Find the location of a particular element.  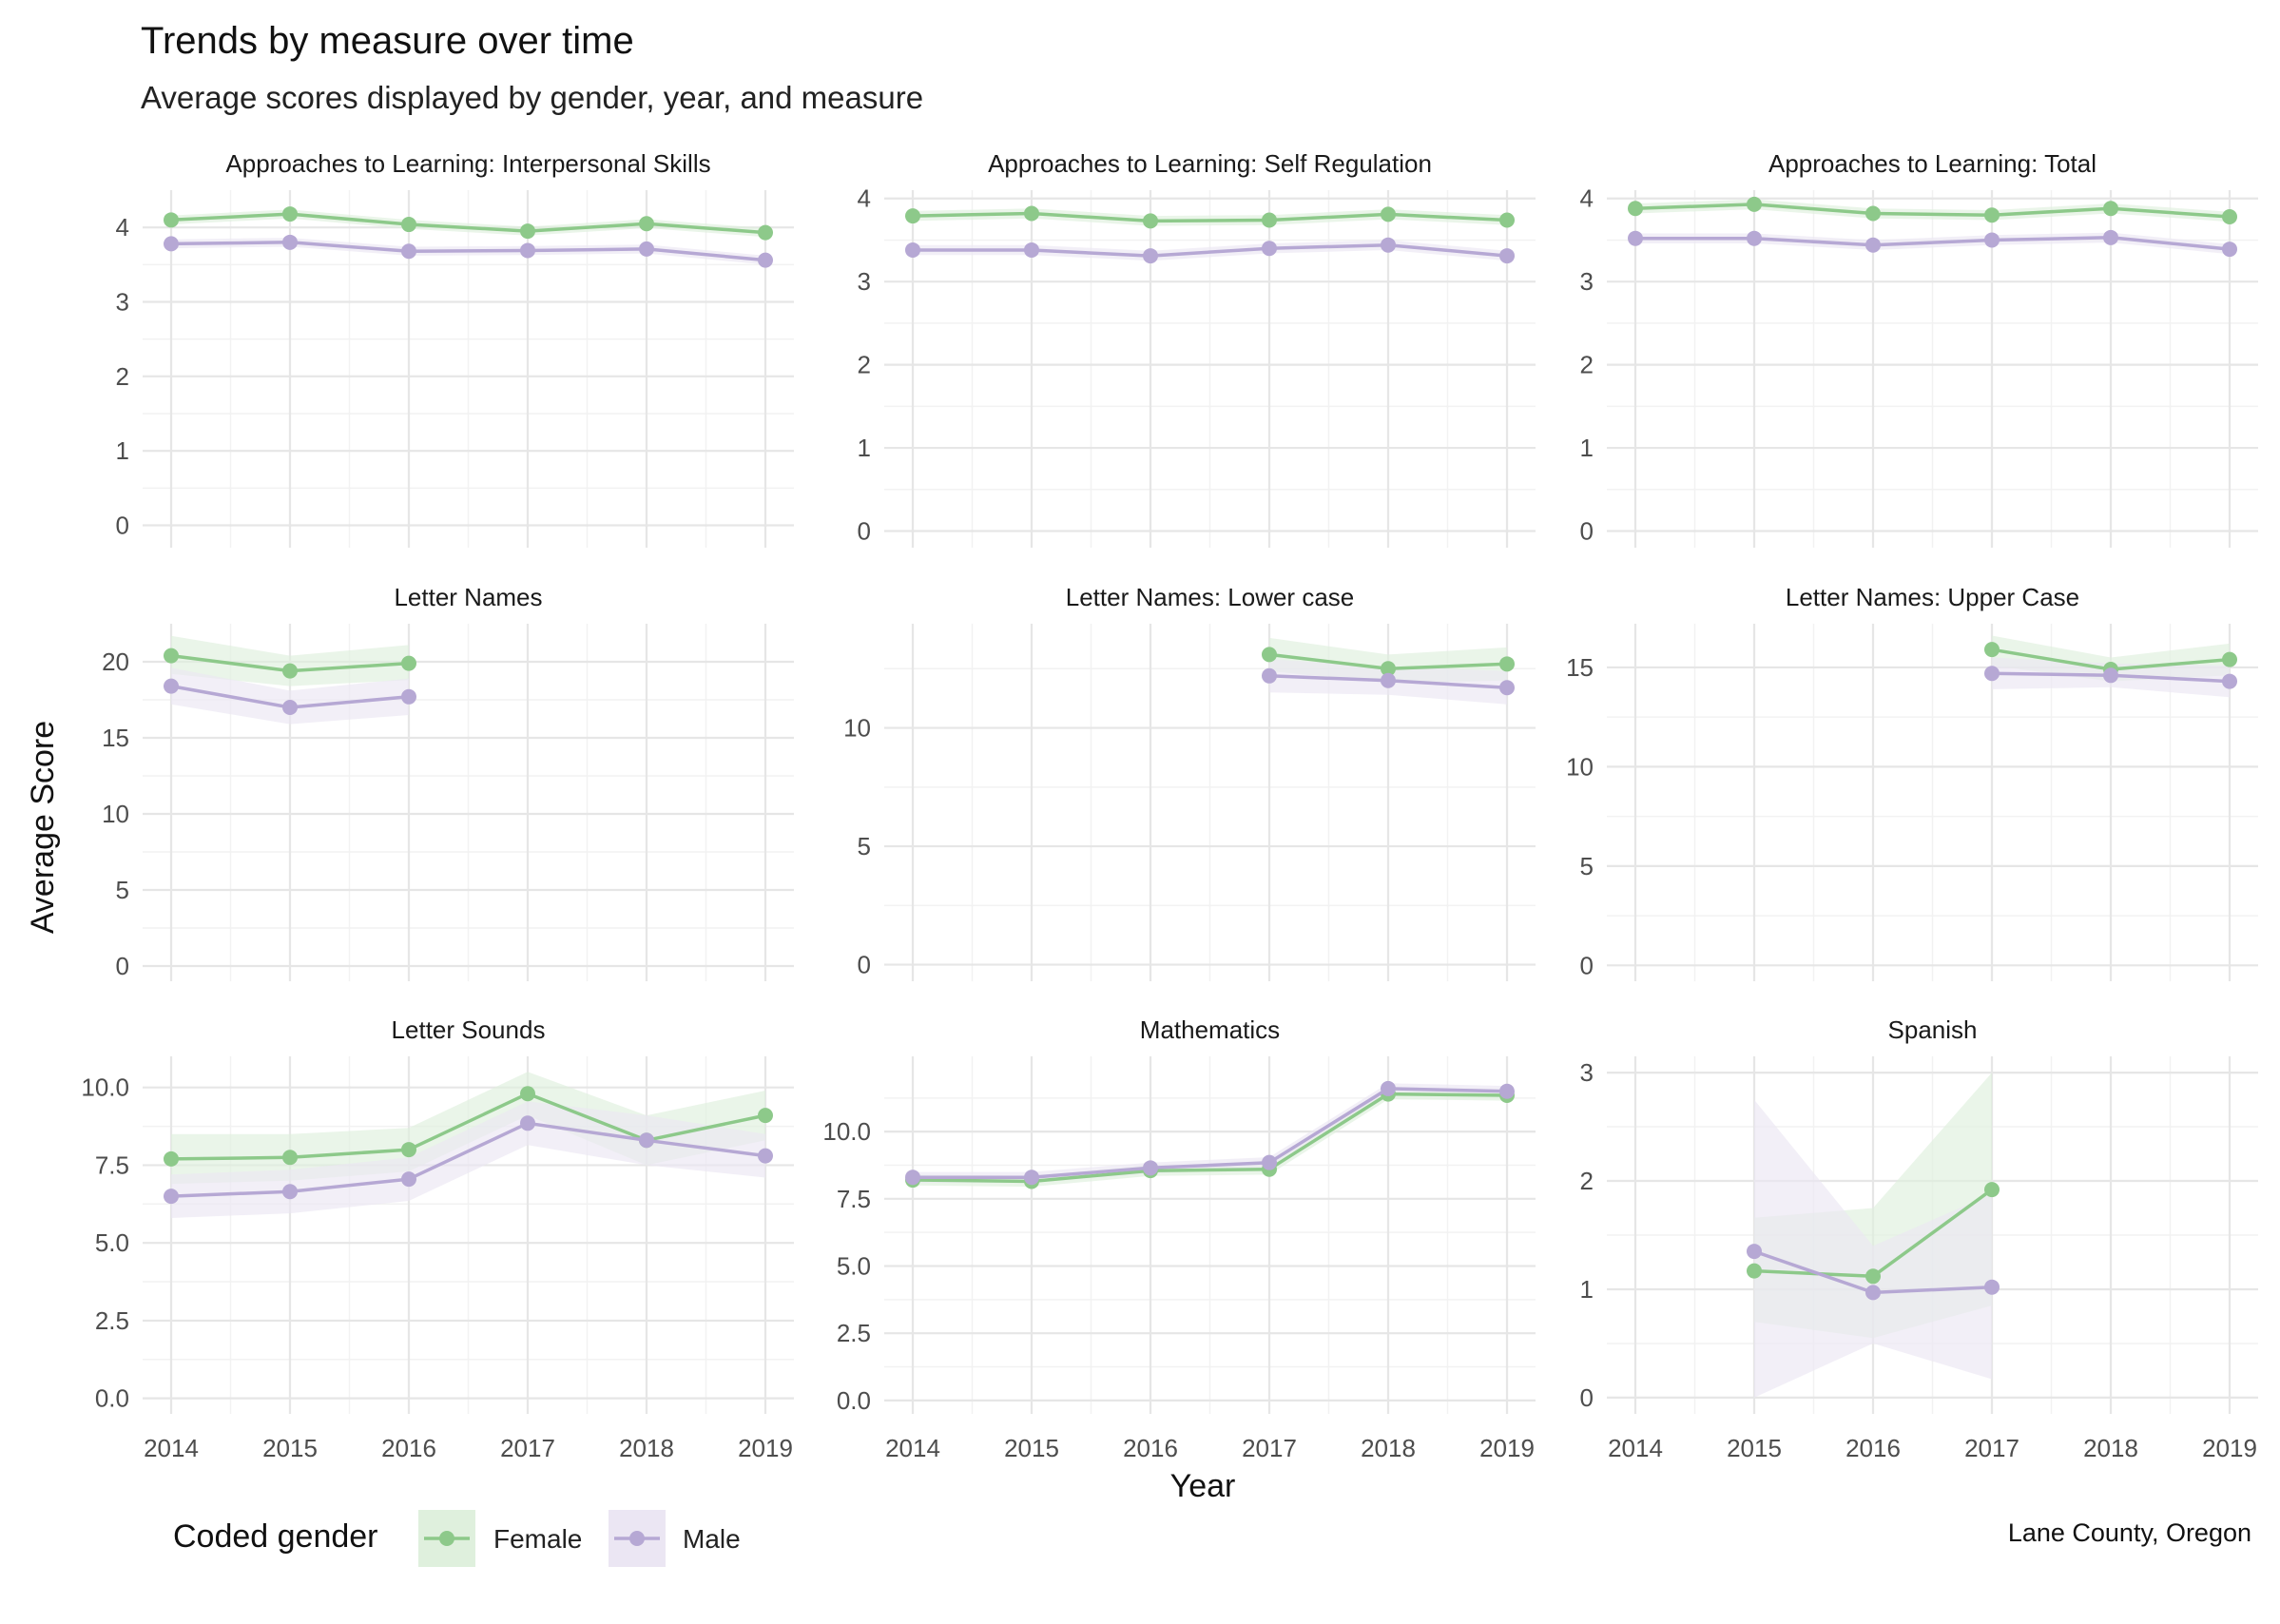

y-tick-label: 0.0 is located at coordinates (854, 1400).